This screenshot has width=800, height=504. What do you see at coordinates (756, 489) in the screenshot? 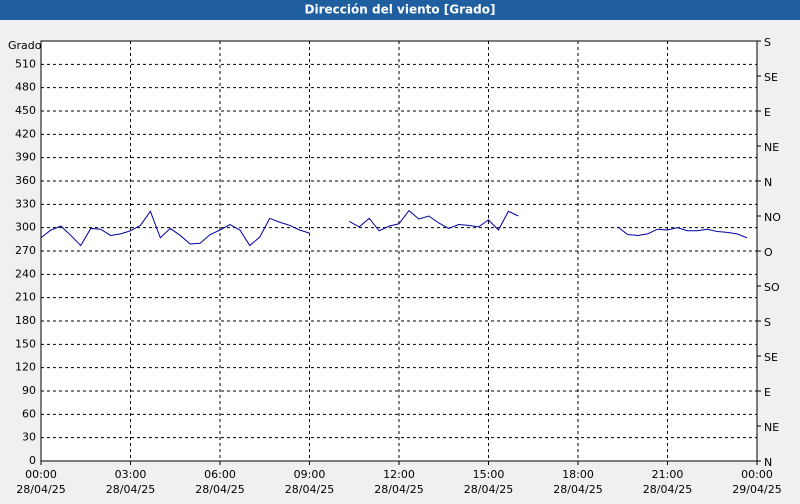
I see `x-tick-label: 29/04/25` at bounding box center [756, 489].